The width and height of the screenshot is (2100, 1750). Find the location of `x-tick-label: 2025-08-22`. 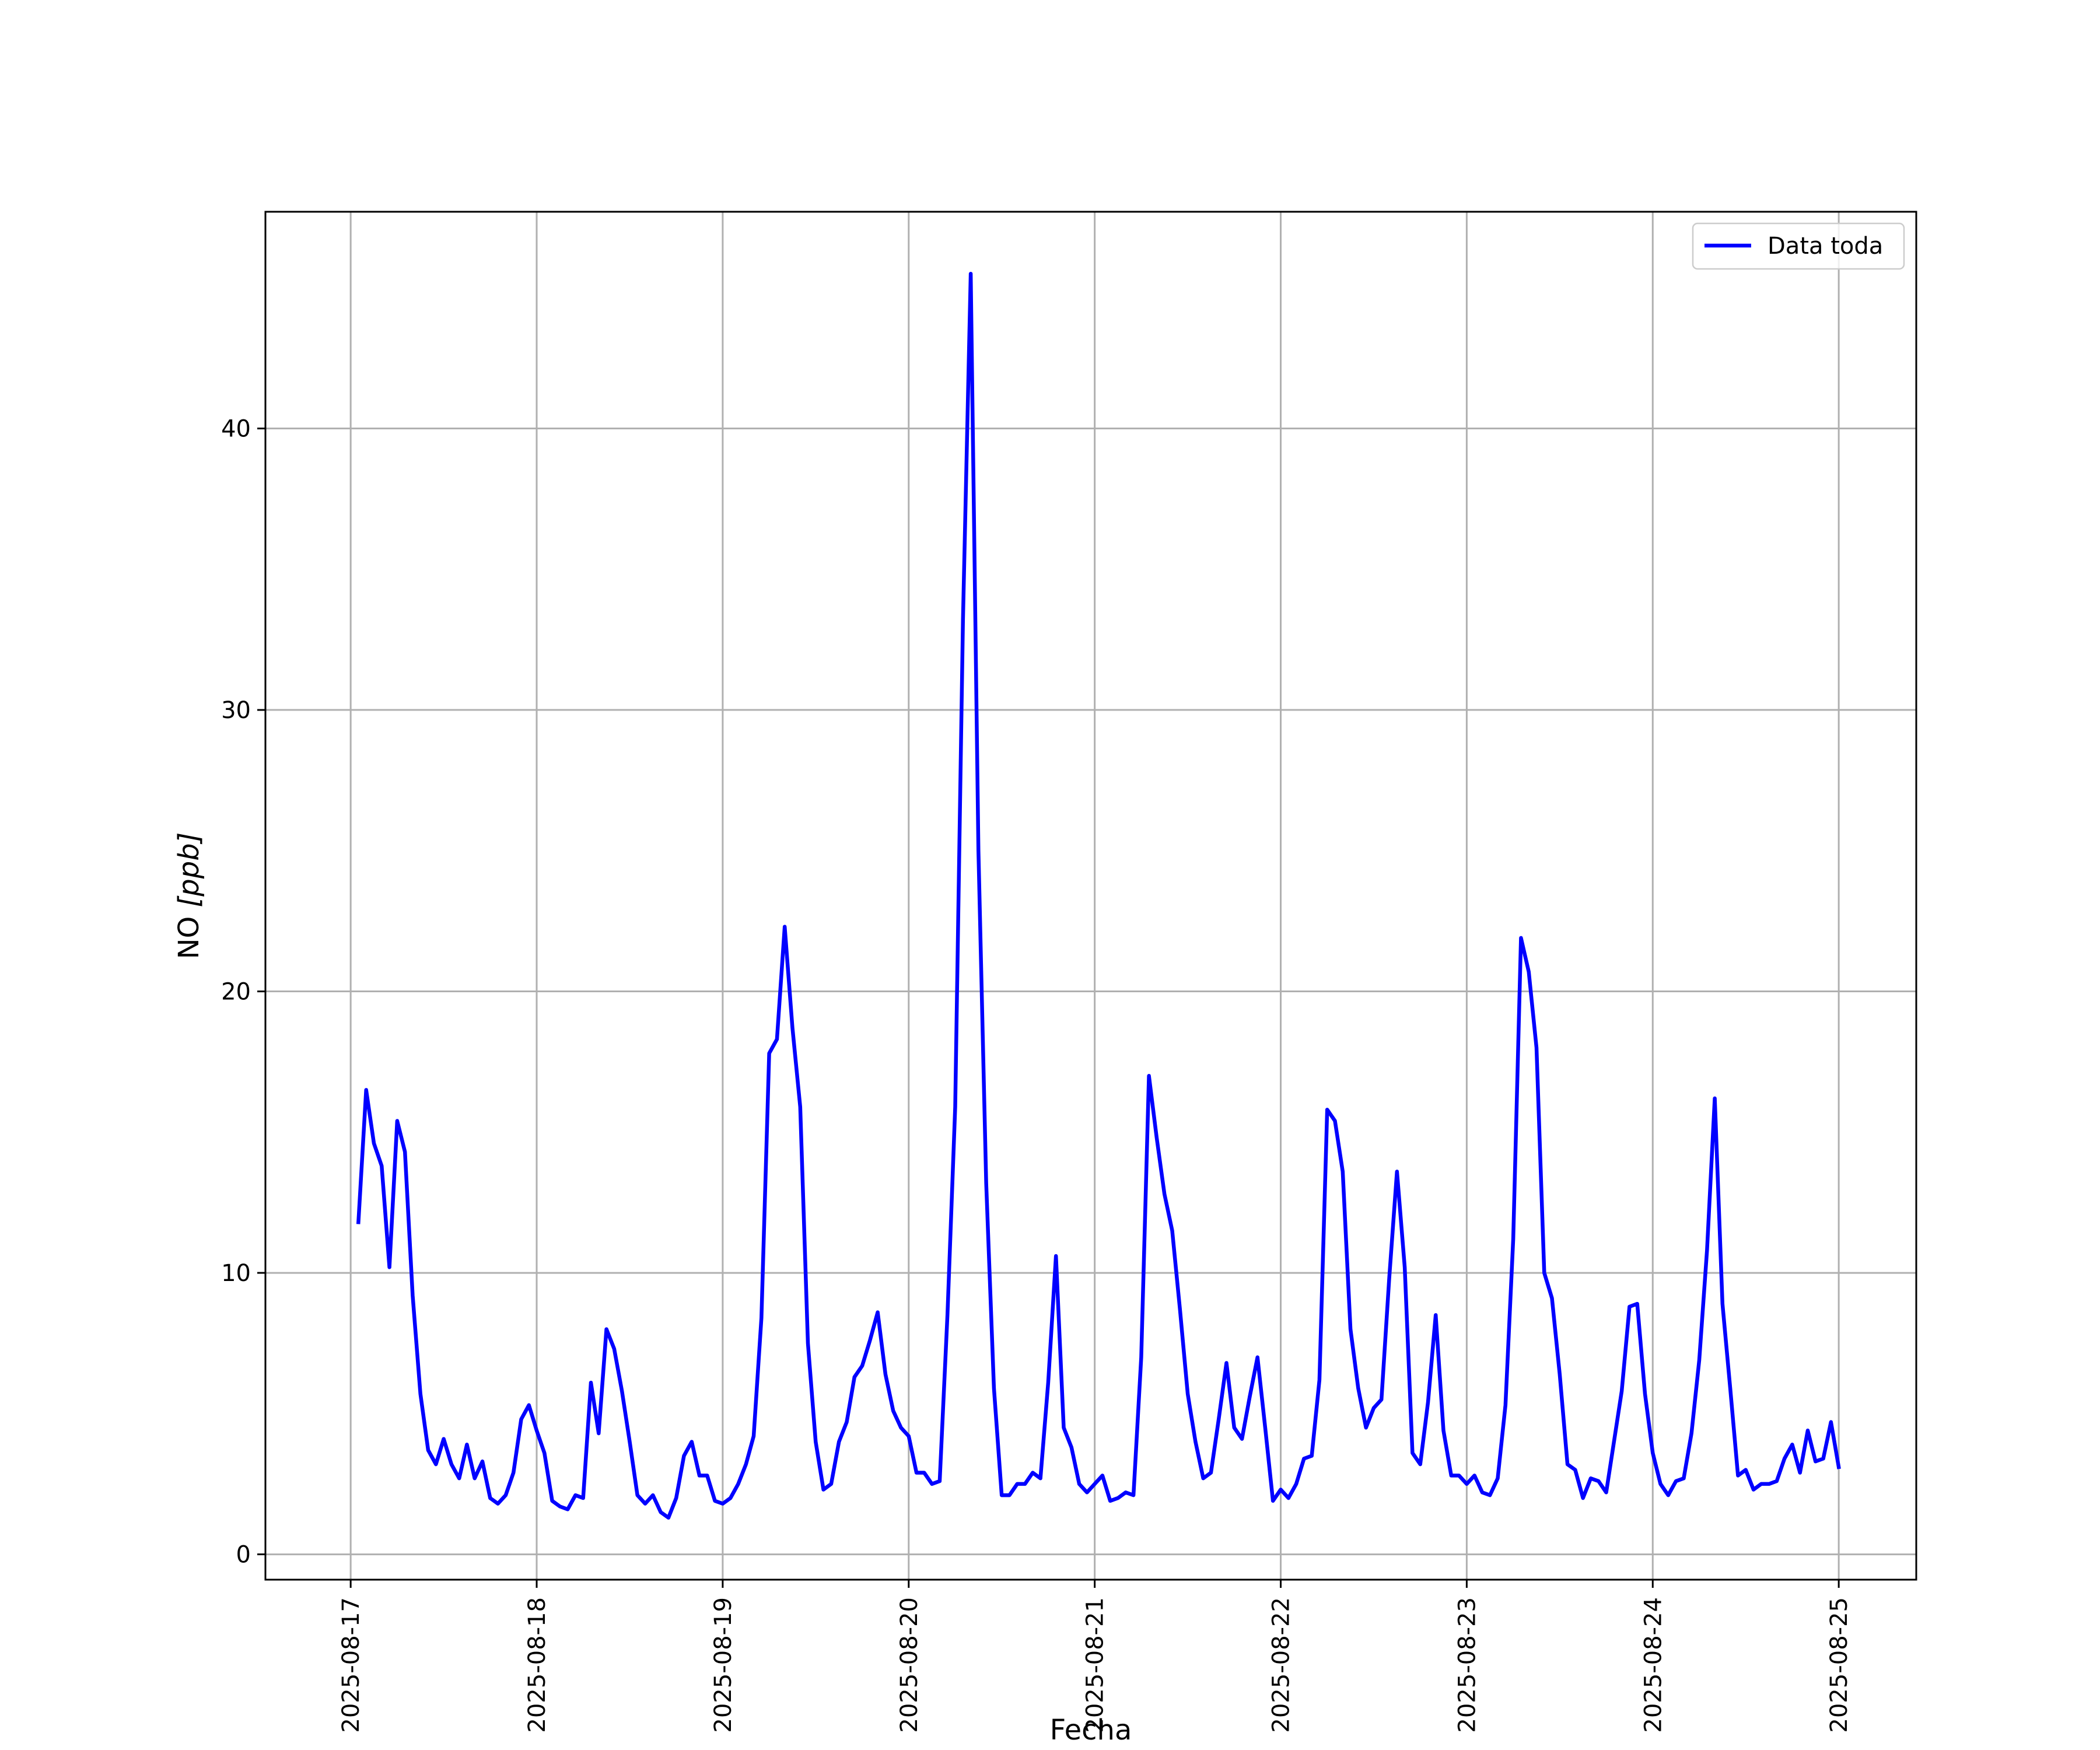

x-tick-label: 2025-08-22 is located at coordinates (1281, 1664).